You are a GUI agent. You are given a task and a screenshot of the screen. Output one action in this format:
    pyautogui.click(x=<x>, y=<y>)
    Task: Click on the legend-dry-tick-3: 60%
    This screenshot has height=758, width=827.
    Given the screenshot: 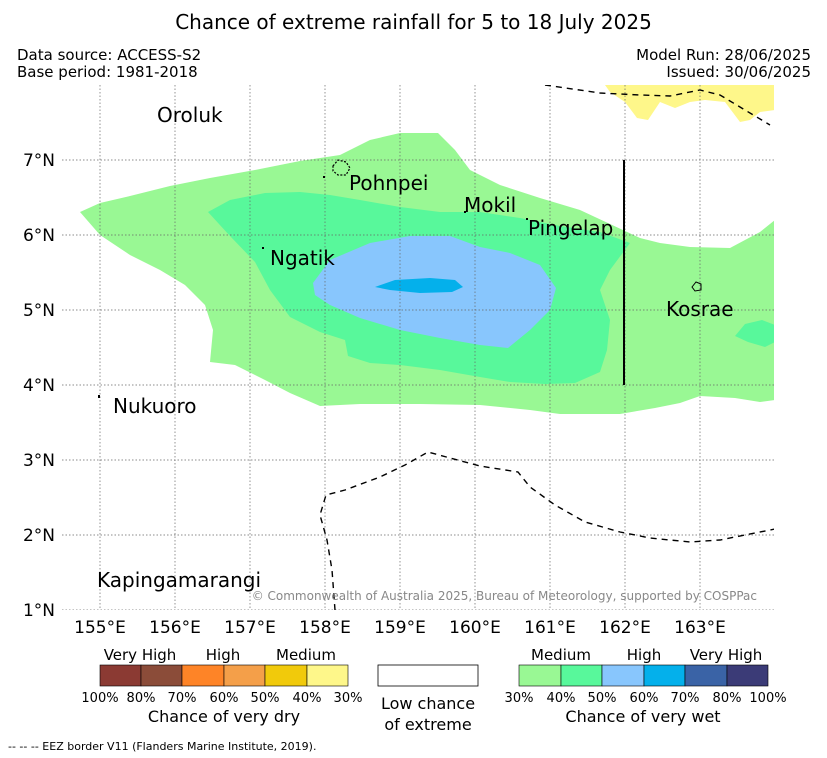 What is the action you would take?
    pyautogui.click(x=224, y=698)
    